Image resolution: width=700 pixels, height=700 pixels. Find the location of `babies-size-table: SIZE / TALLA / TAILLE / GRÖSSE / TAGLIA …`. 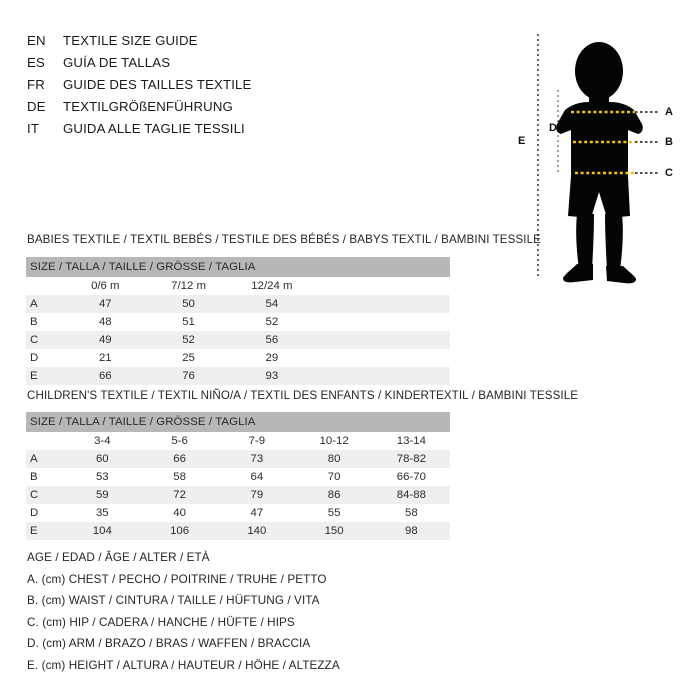

babies-size-table: SIZE / TALLA / TAILLE / GRÖSSE / TAGLIA … is located at coordinates (238, 321).